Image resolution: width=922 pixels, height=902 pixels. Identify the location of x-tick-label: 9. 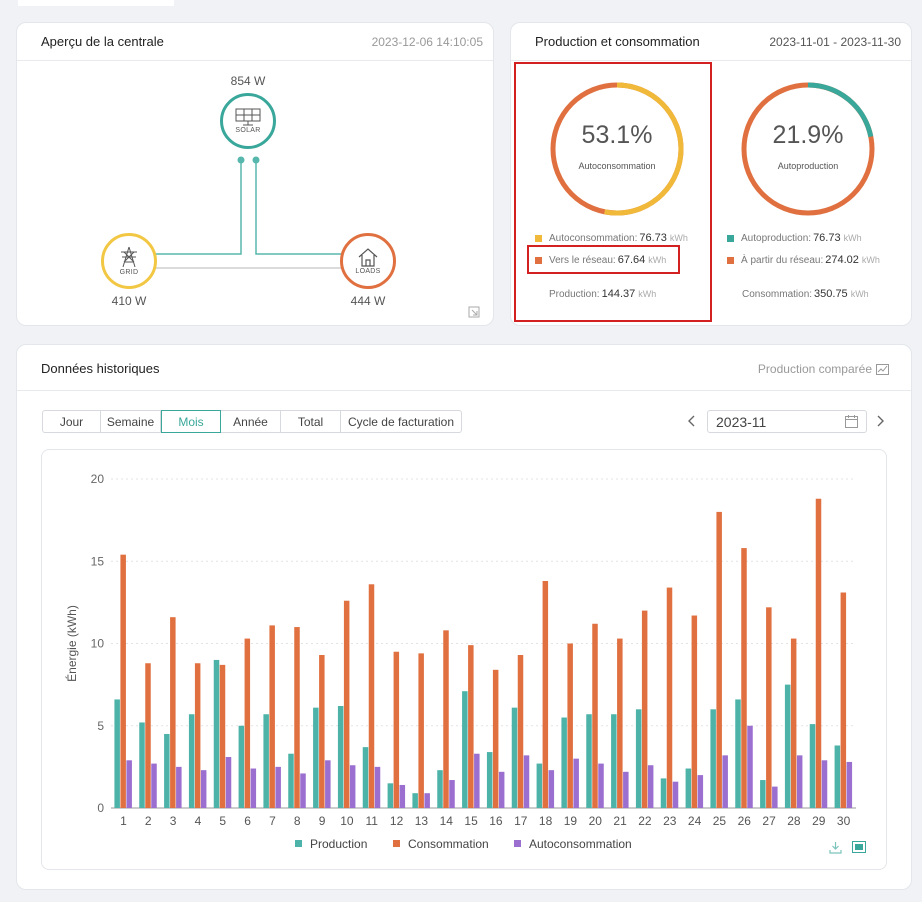
(322, 821).